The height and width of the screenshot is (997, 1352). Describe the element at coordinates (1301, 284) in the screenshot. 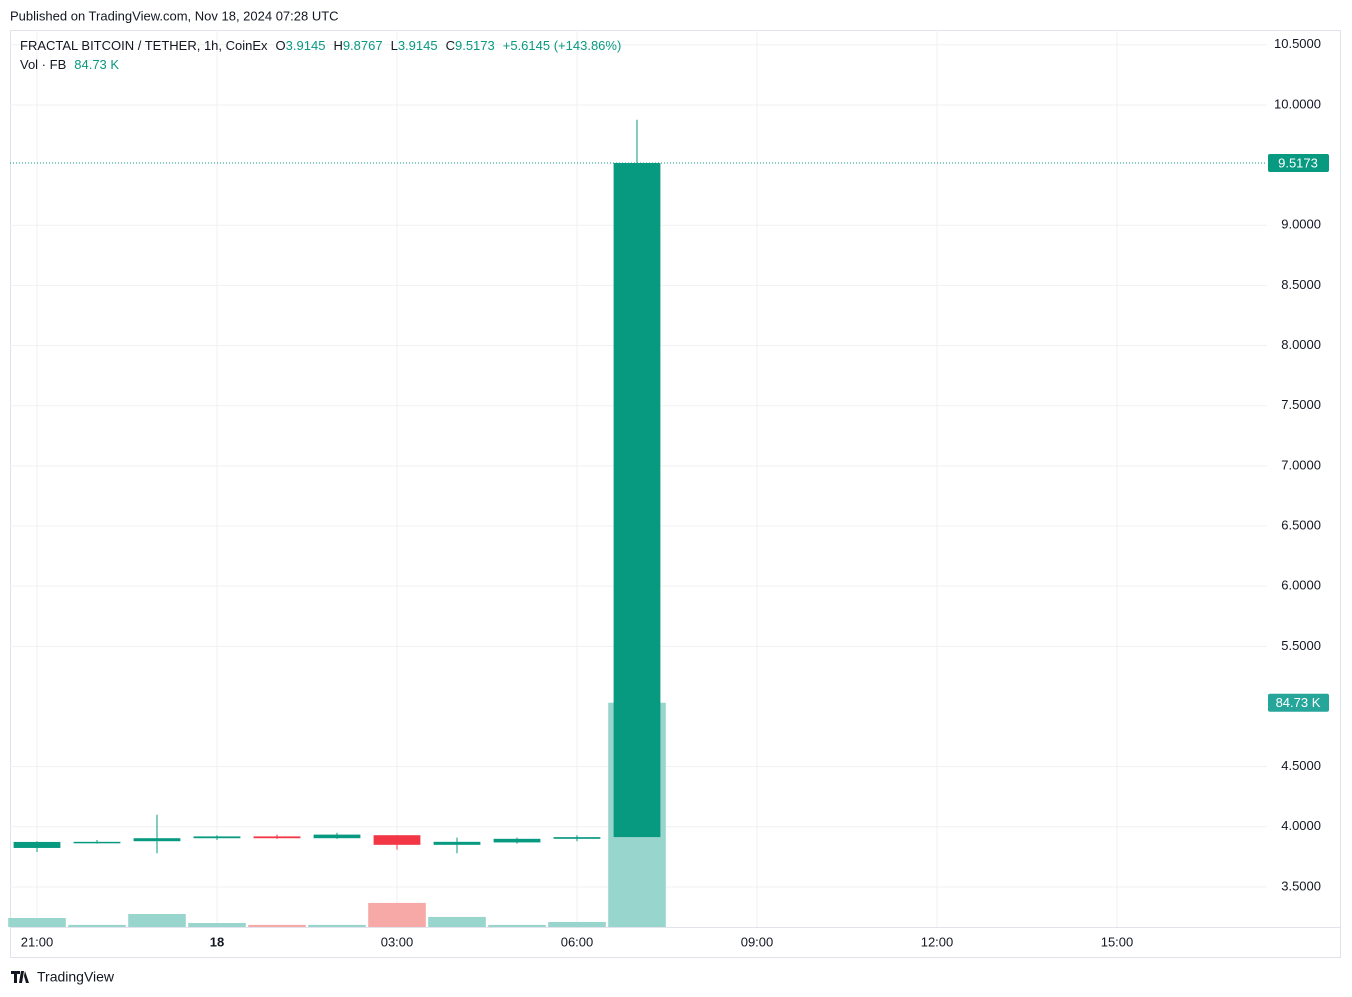

I see `y-tick-label: 8.5000` at that location.